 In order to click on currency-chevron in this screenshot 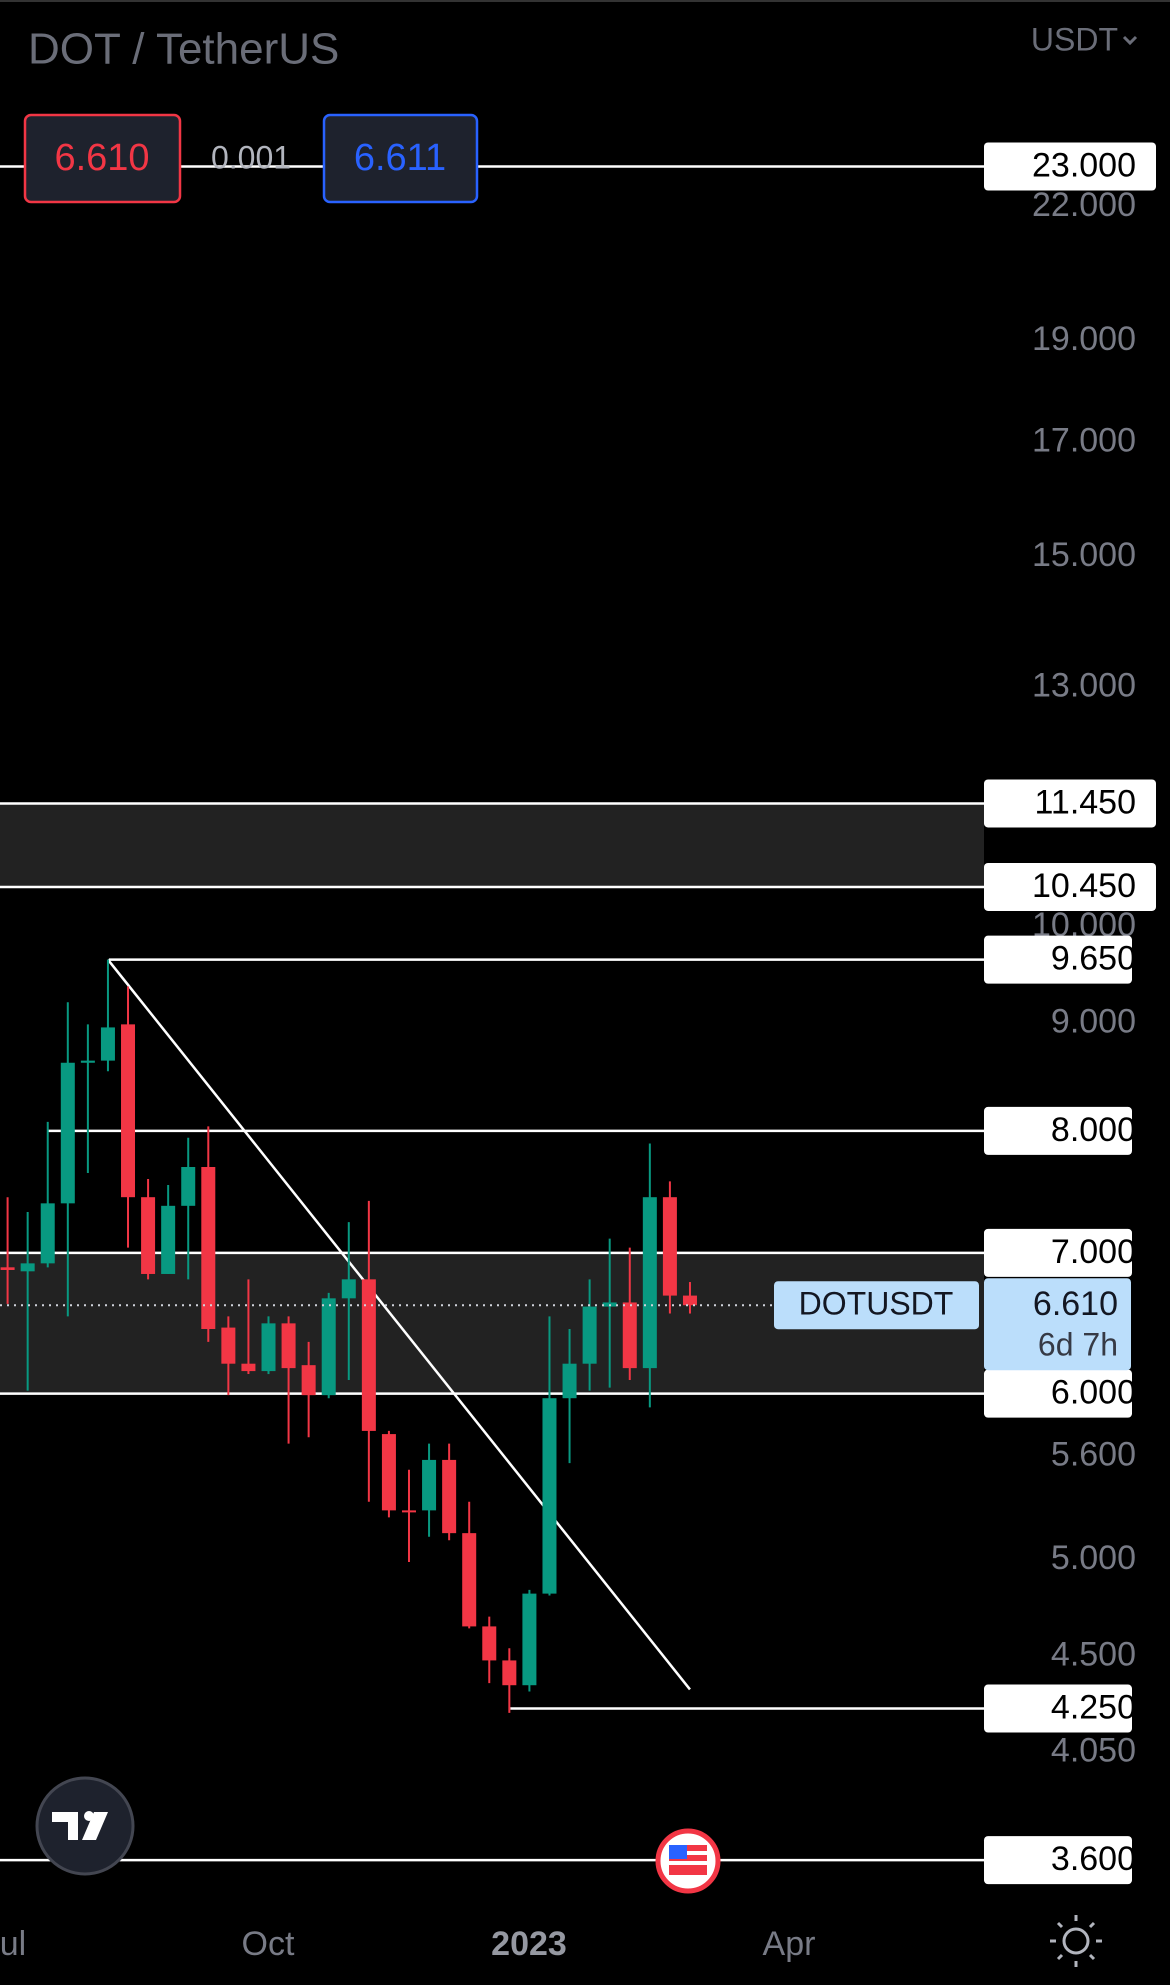, I will do `click(1130, 40)`.